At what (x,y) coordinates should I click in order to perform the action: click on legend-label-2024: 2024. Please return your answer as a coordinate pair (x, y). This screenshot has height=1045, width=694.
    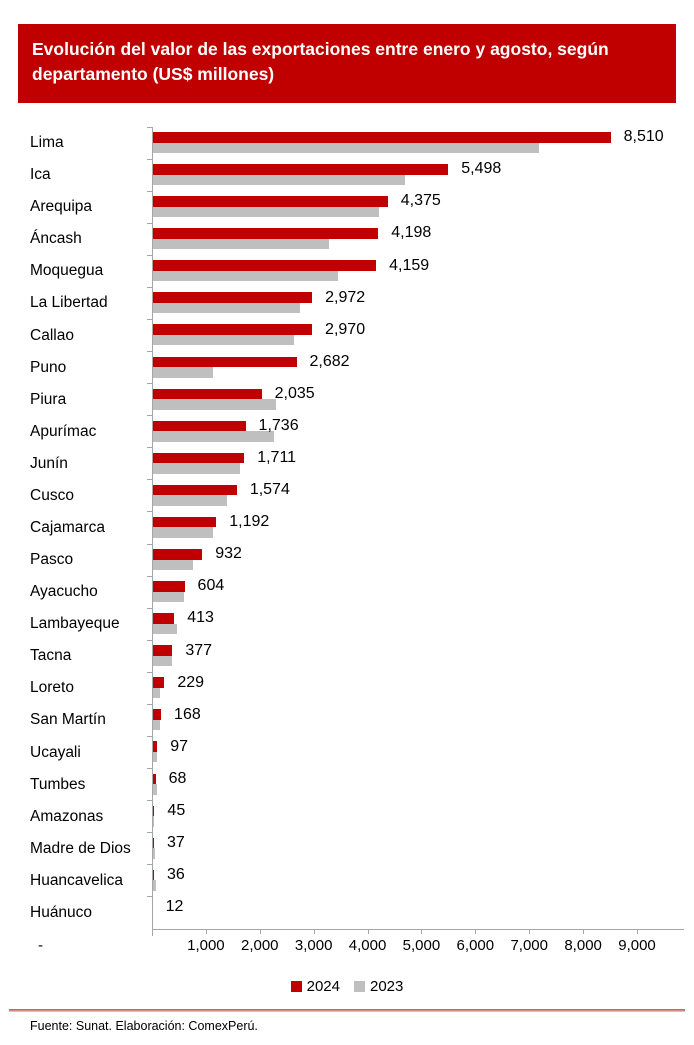
    Looking at the image, I should click on (323, 986).